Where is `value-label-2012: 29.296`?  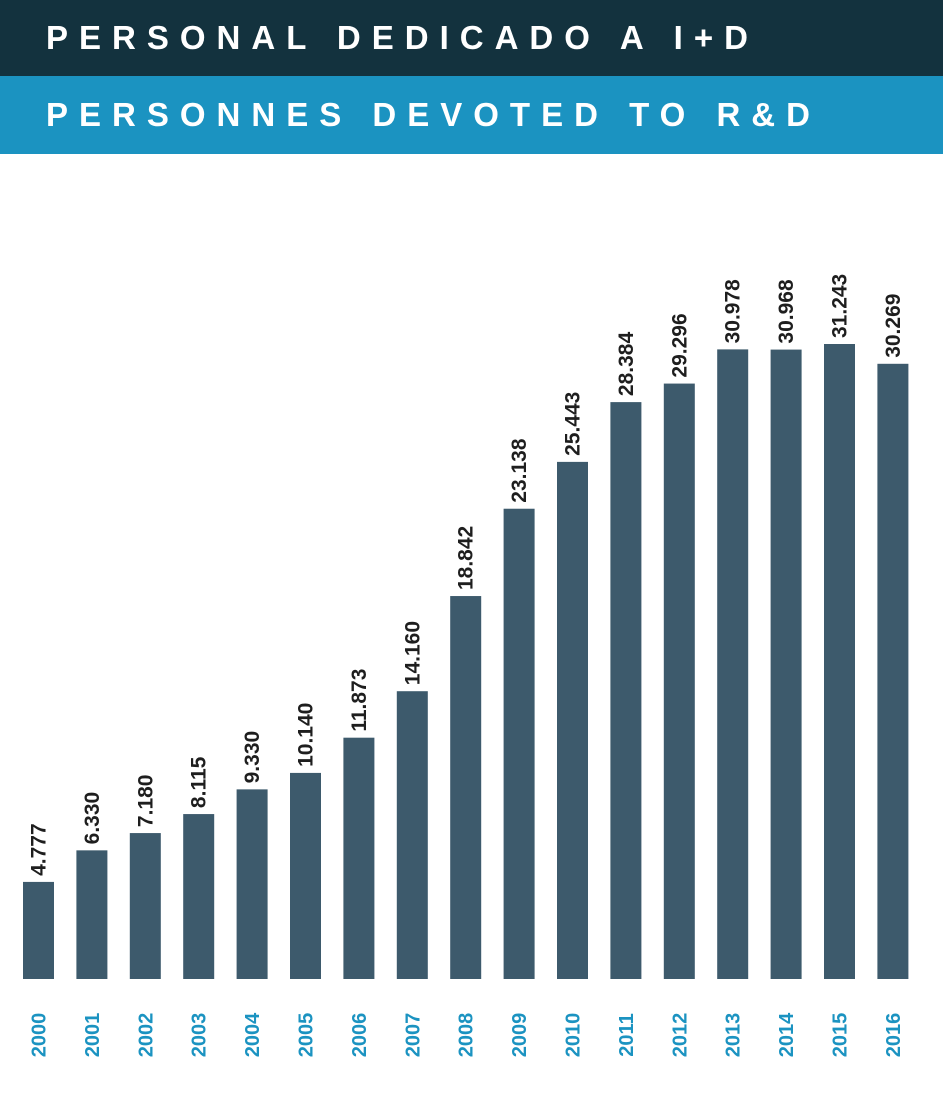
value-label-2012: 29.296 is located at coordinates (679, 345).